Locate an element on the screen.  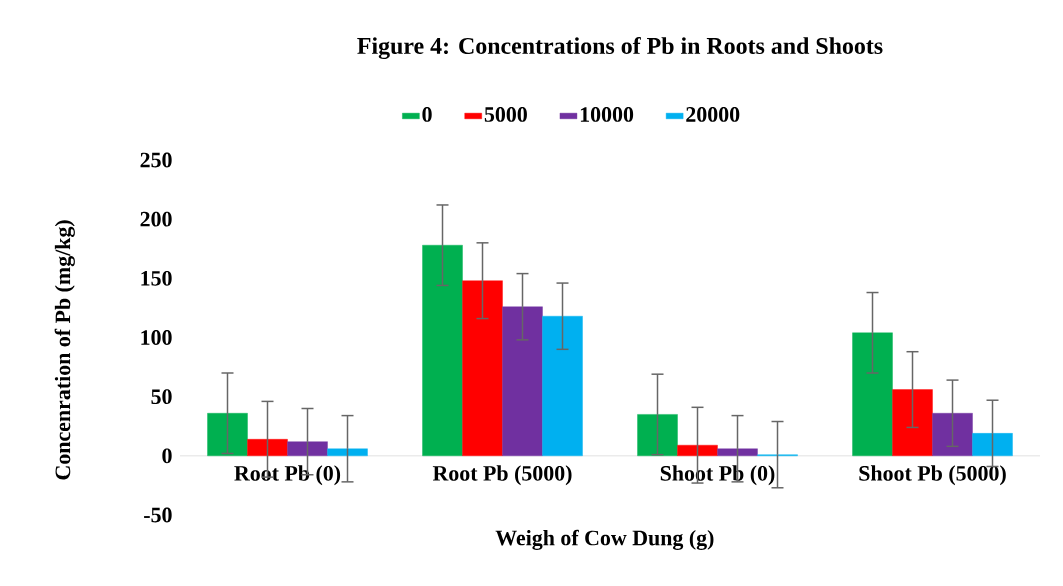
x-tick-label: Shoot Pb (5000) is located at coordinates (932, 475).